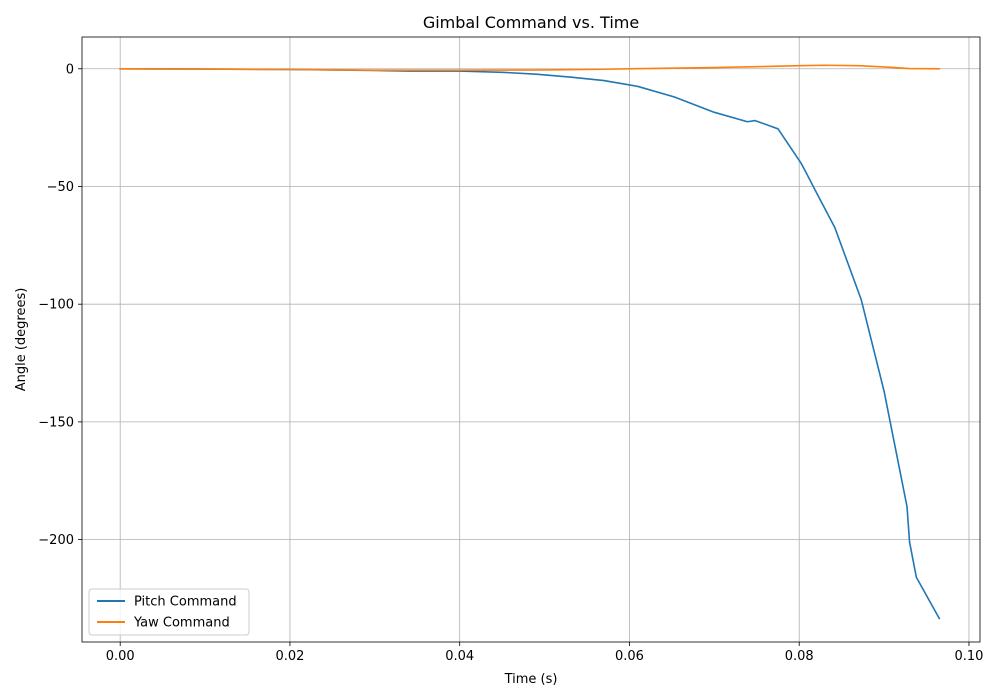  What do you see at coordinates (531, 22) in the screenshot?
I see `chart-title: Gimbal Command vs. Time` at bounding box center [531, 22].